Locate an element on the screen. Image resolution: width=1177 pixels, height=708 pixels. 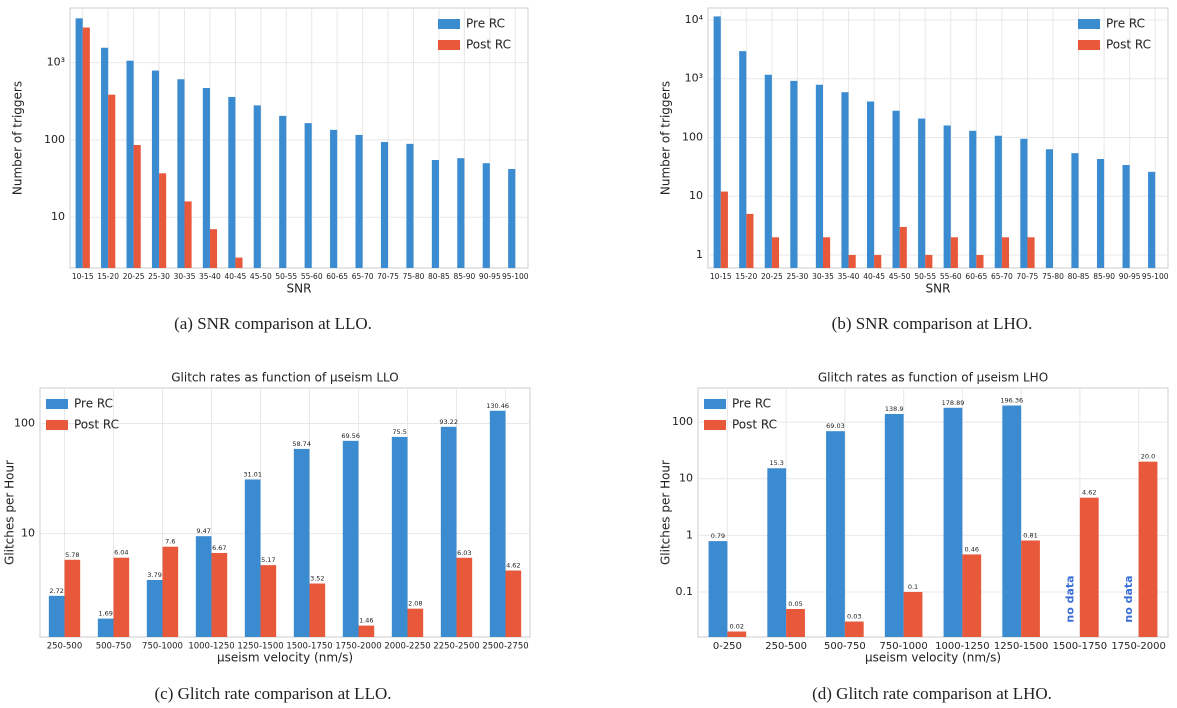
data-label: 69.03 is located at coordinates (835, 426).